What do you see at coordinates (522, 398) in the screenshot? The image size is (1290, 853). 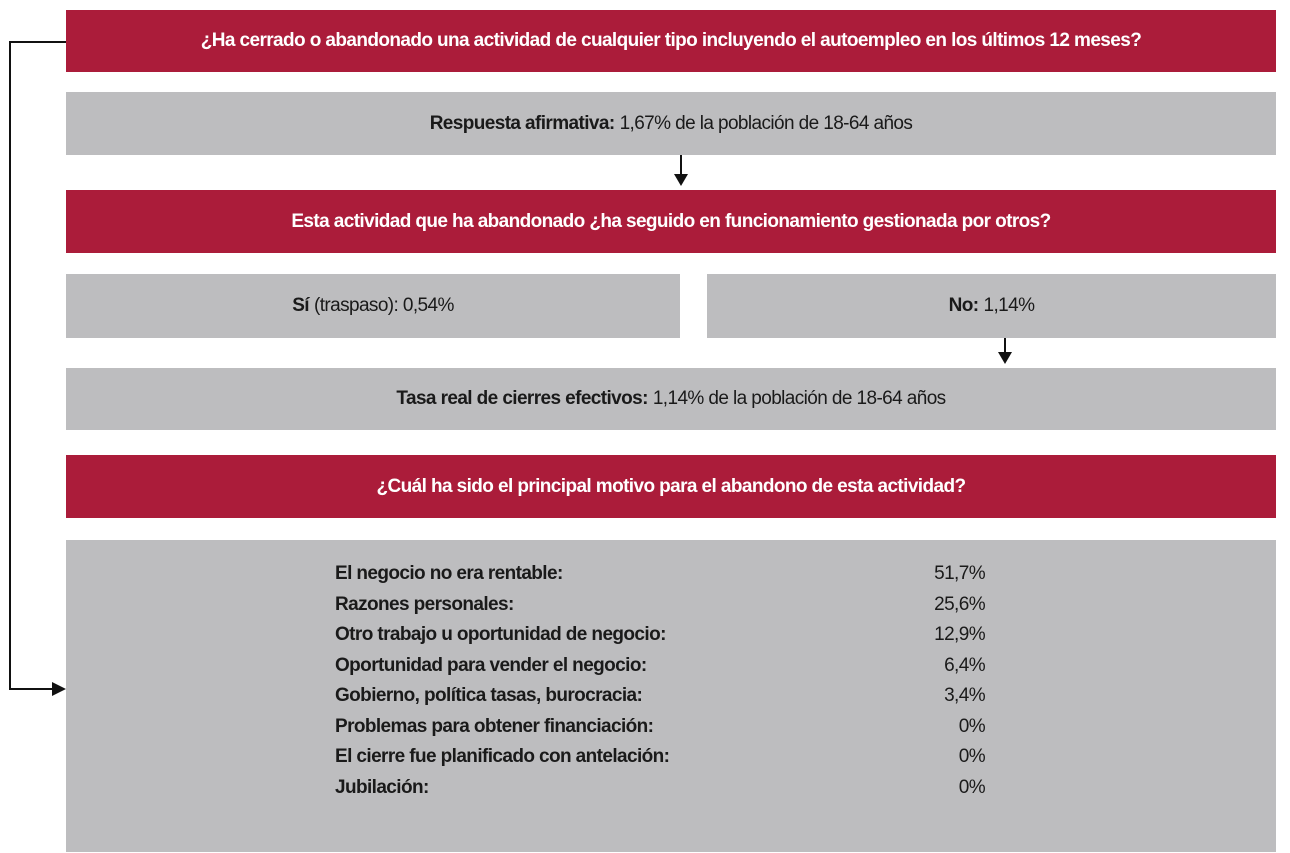 I see `rate-label: Tasa real de cierres efectivos:` at bounding box center [522, 398].